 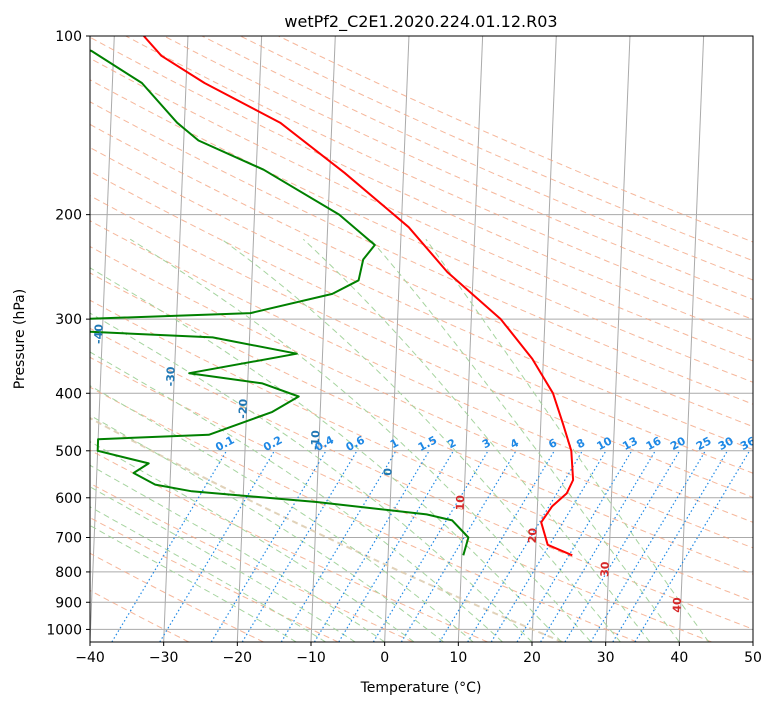 I want to click on mixing-ratio-label: 16, so click(x=654, y=443).